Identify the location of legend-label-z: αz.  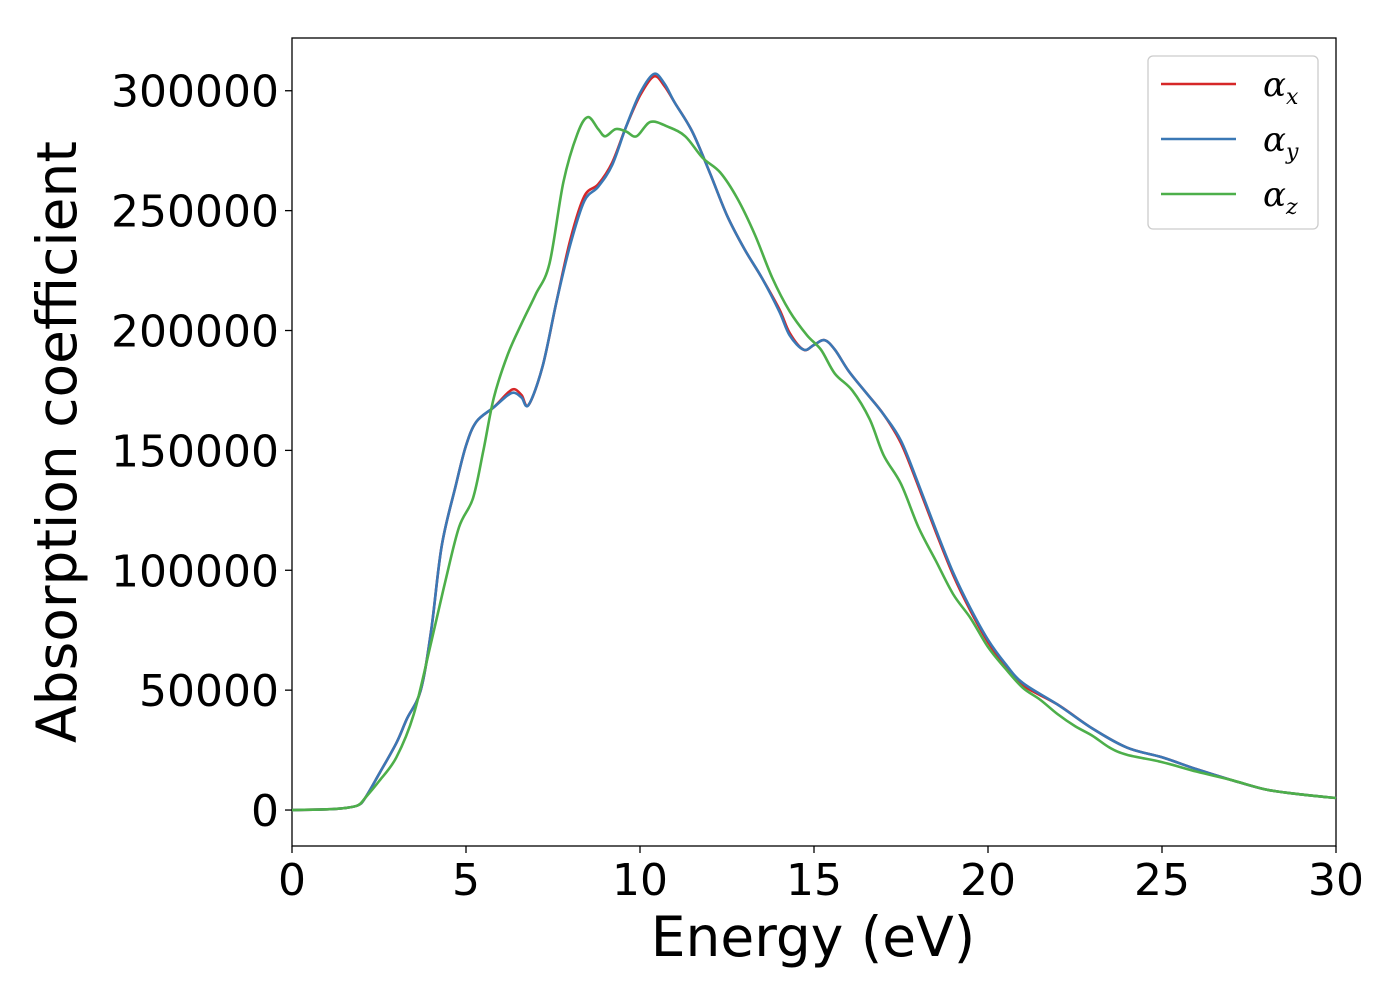
(1280, 197).